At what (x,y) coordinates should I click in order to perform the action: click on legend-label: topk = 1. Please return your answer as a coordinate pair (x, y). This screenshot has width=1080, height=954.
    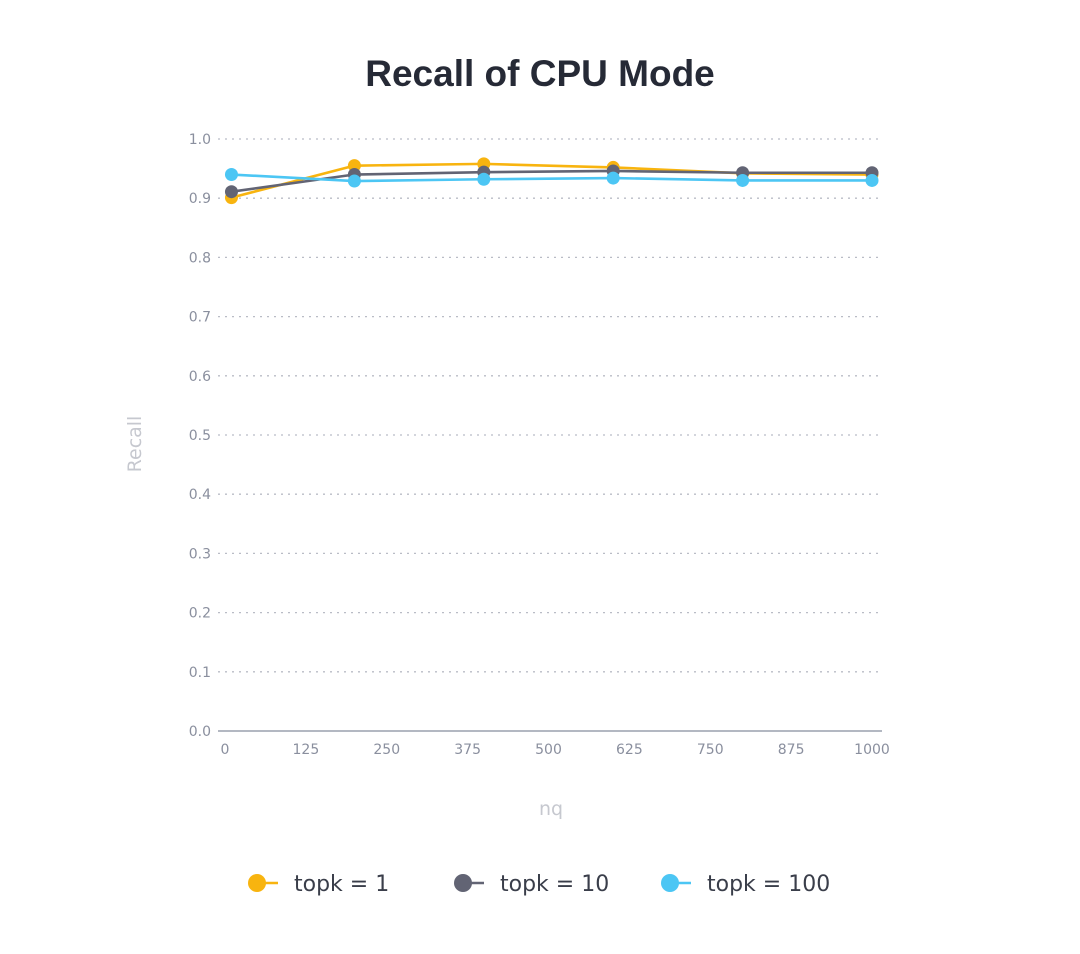
    Looking at the image, I should click on (341, 884).